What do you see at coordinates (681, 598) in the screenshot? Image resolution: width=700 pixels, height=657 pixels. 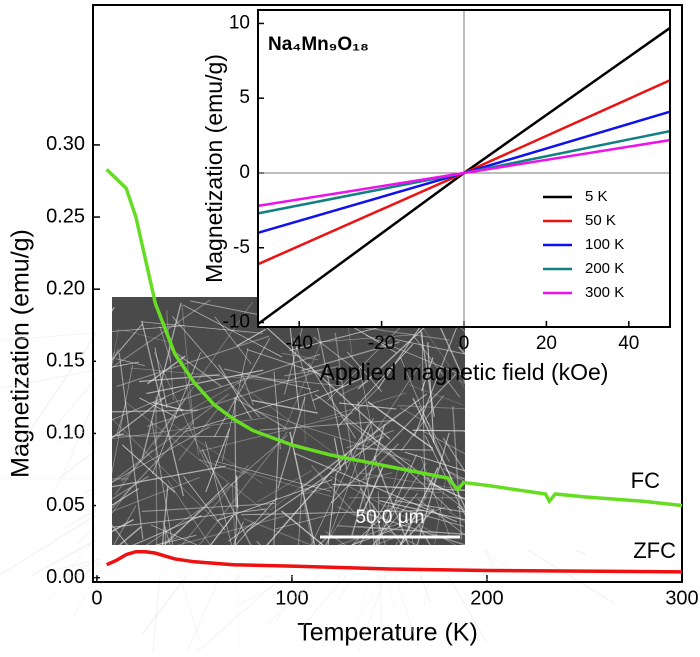 I see `x-tick-label: 300` at bounding box center [681, 598].